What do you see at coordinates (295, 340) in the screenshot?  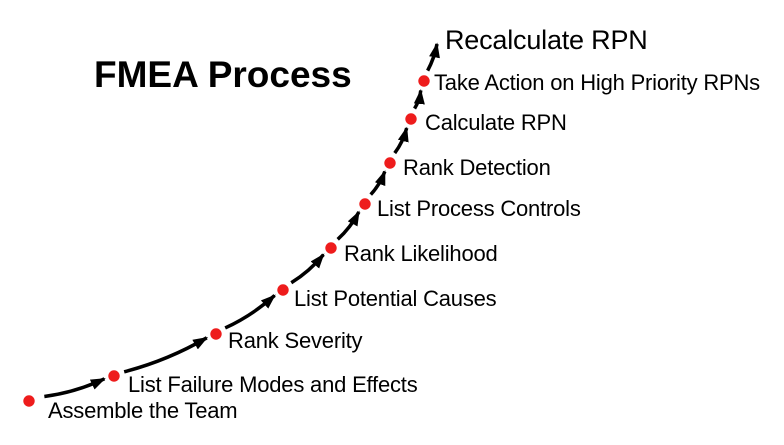 I see `step-label: Rank Severity` at bounding box center [295, 340].